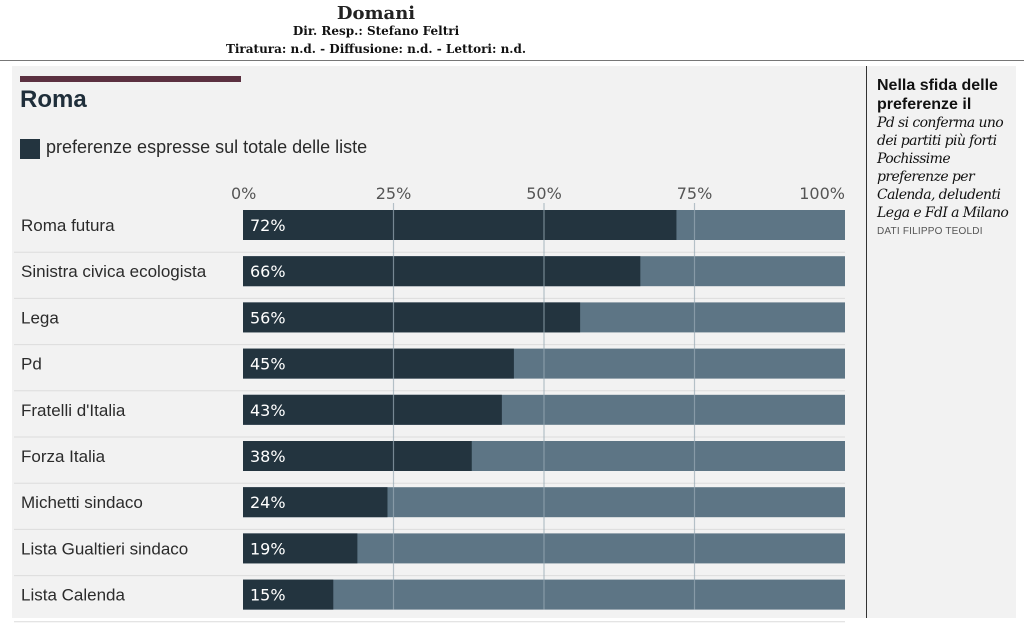  Describe the element at coordinates (512, 60) in the screenshot. I see `header-divider` at that location.